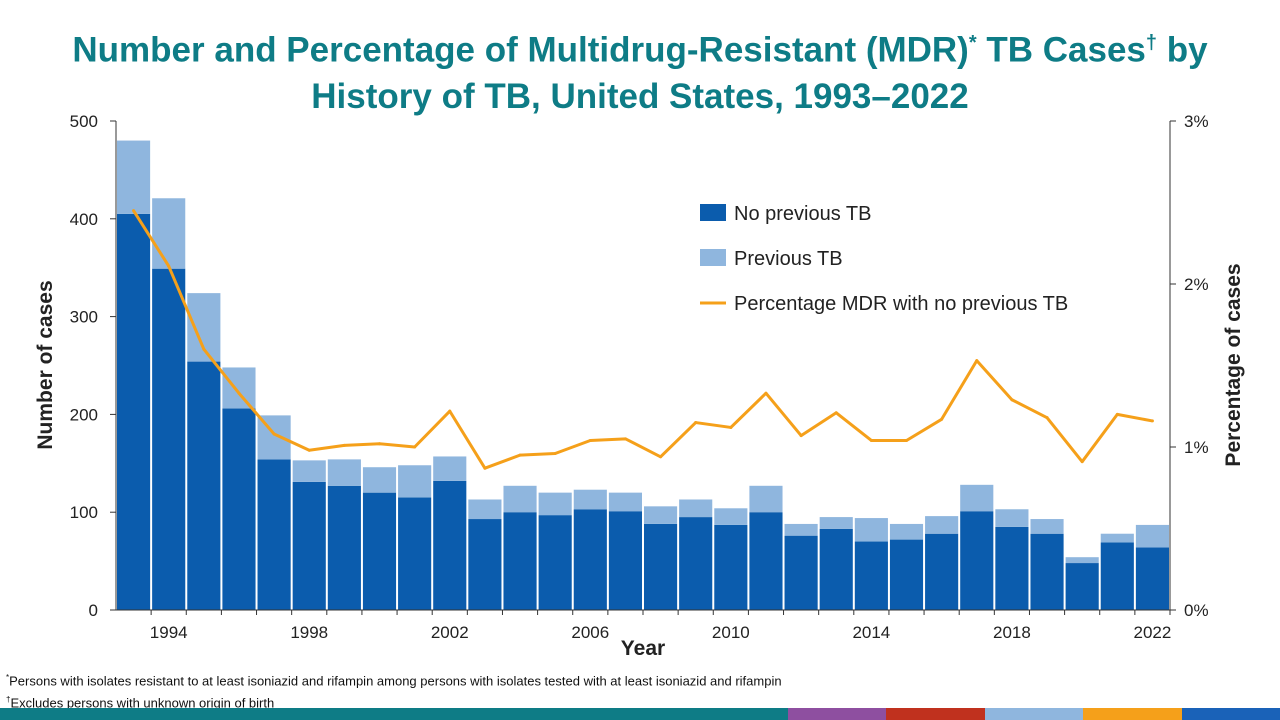 Image resolution: width=1280 pixels, height=720 pixels. Describe the element at coordinates (713, 257) in the screenshot. I see `legend-swatch-previous-tb` at that location.